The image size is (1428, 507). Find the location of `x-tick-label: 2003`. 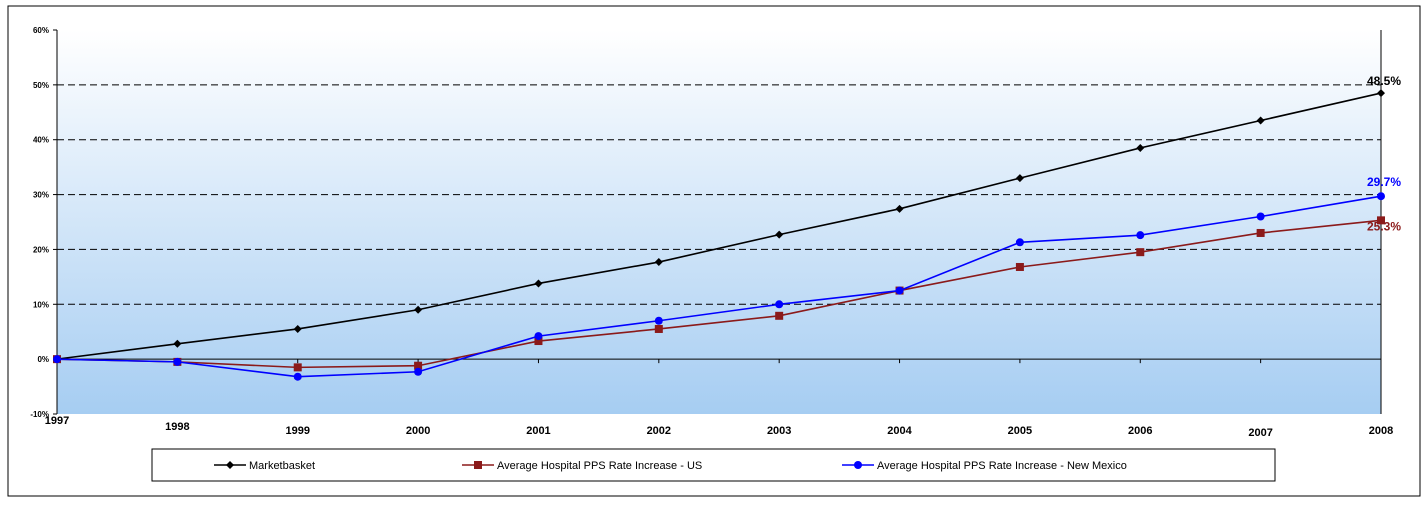

x-tick-label: 2003 is located at coordinates (779, 431).